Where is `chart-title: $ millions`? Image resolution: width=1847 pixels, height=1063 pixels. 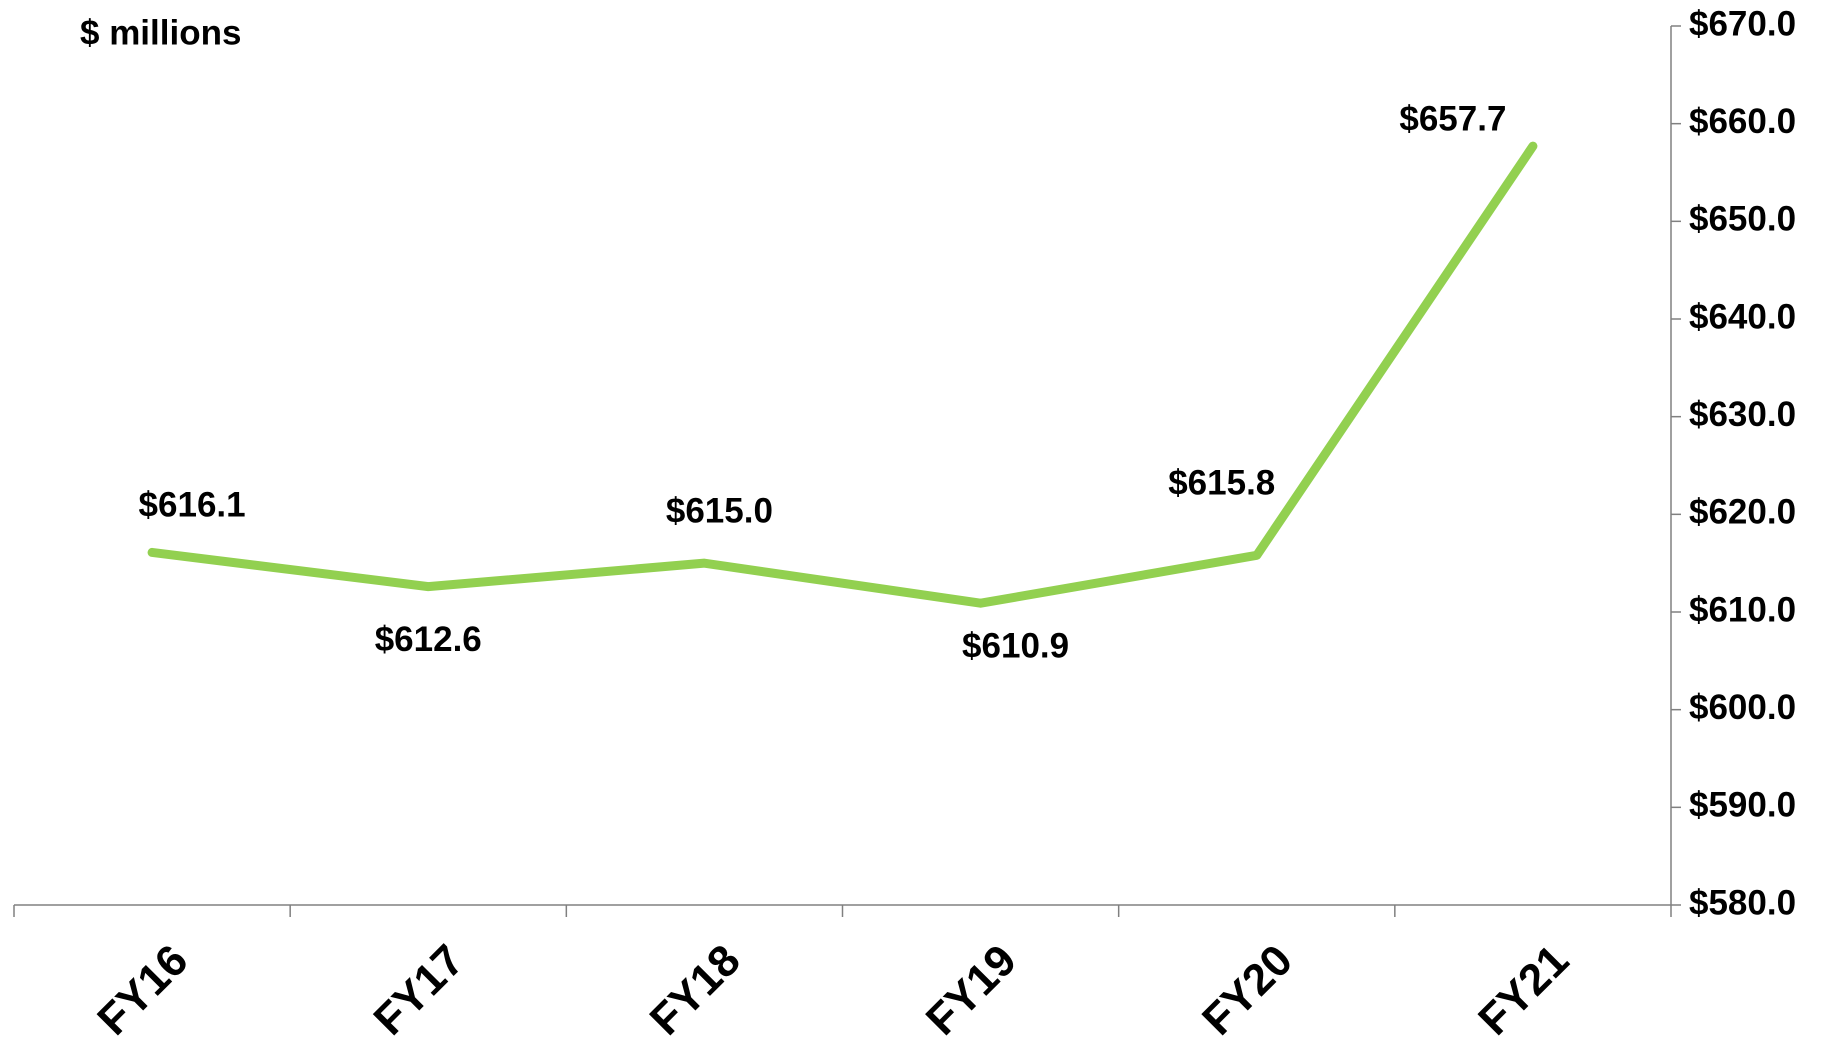 chart-title: $ millions is located at coordinates (160, 32).